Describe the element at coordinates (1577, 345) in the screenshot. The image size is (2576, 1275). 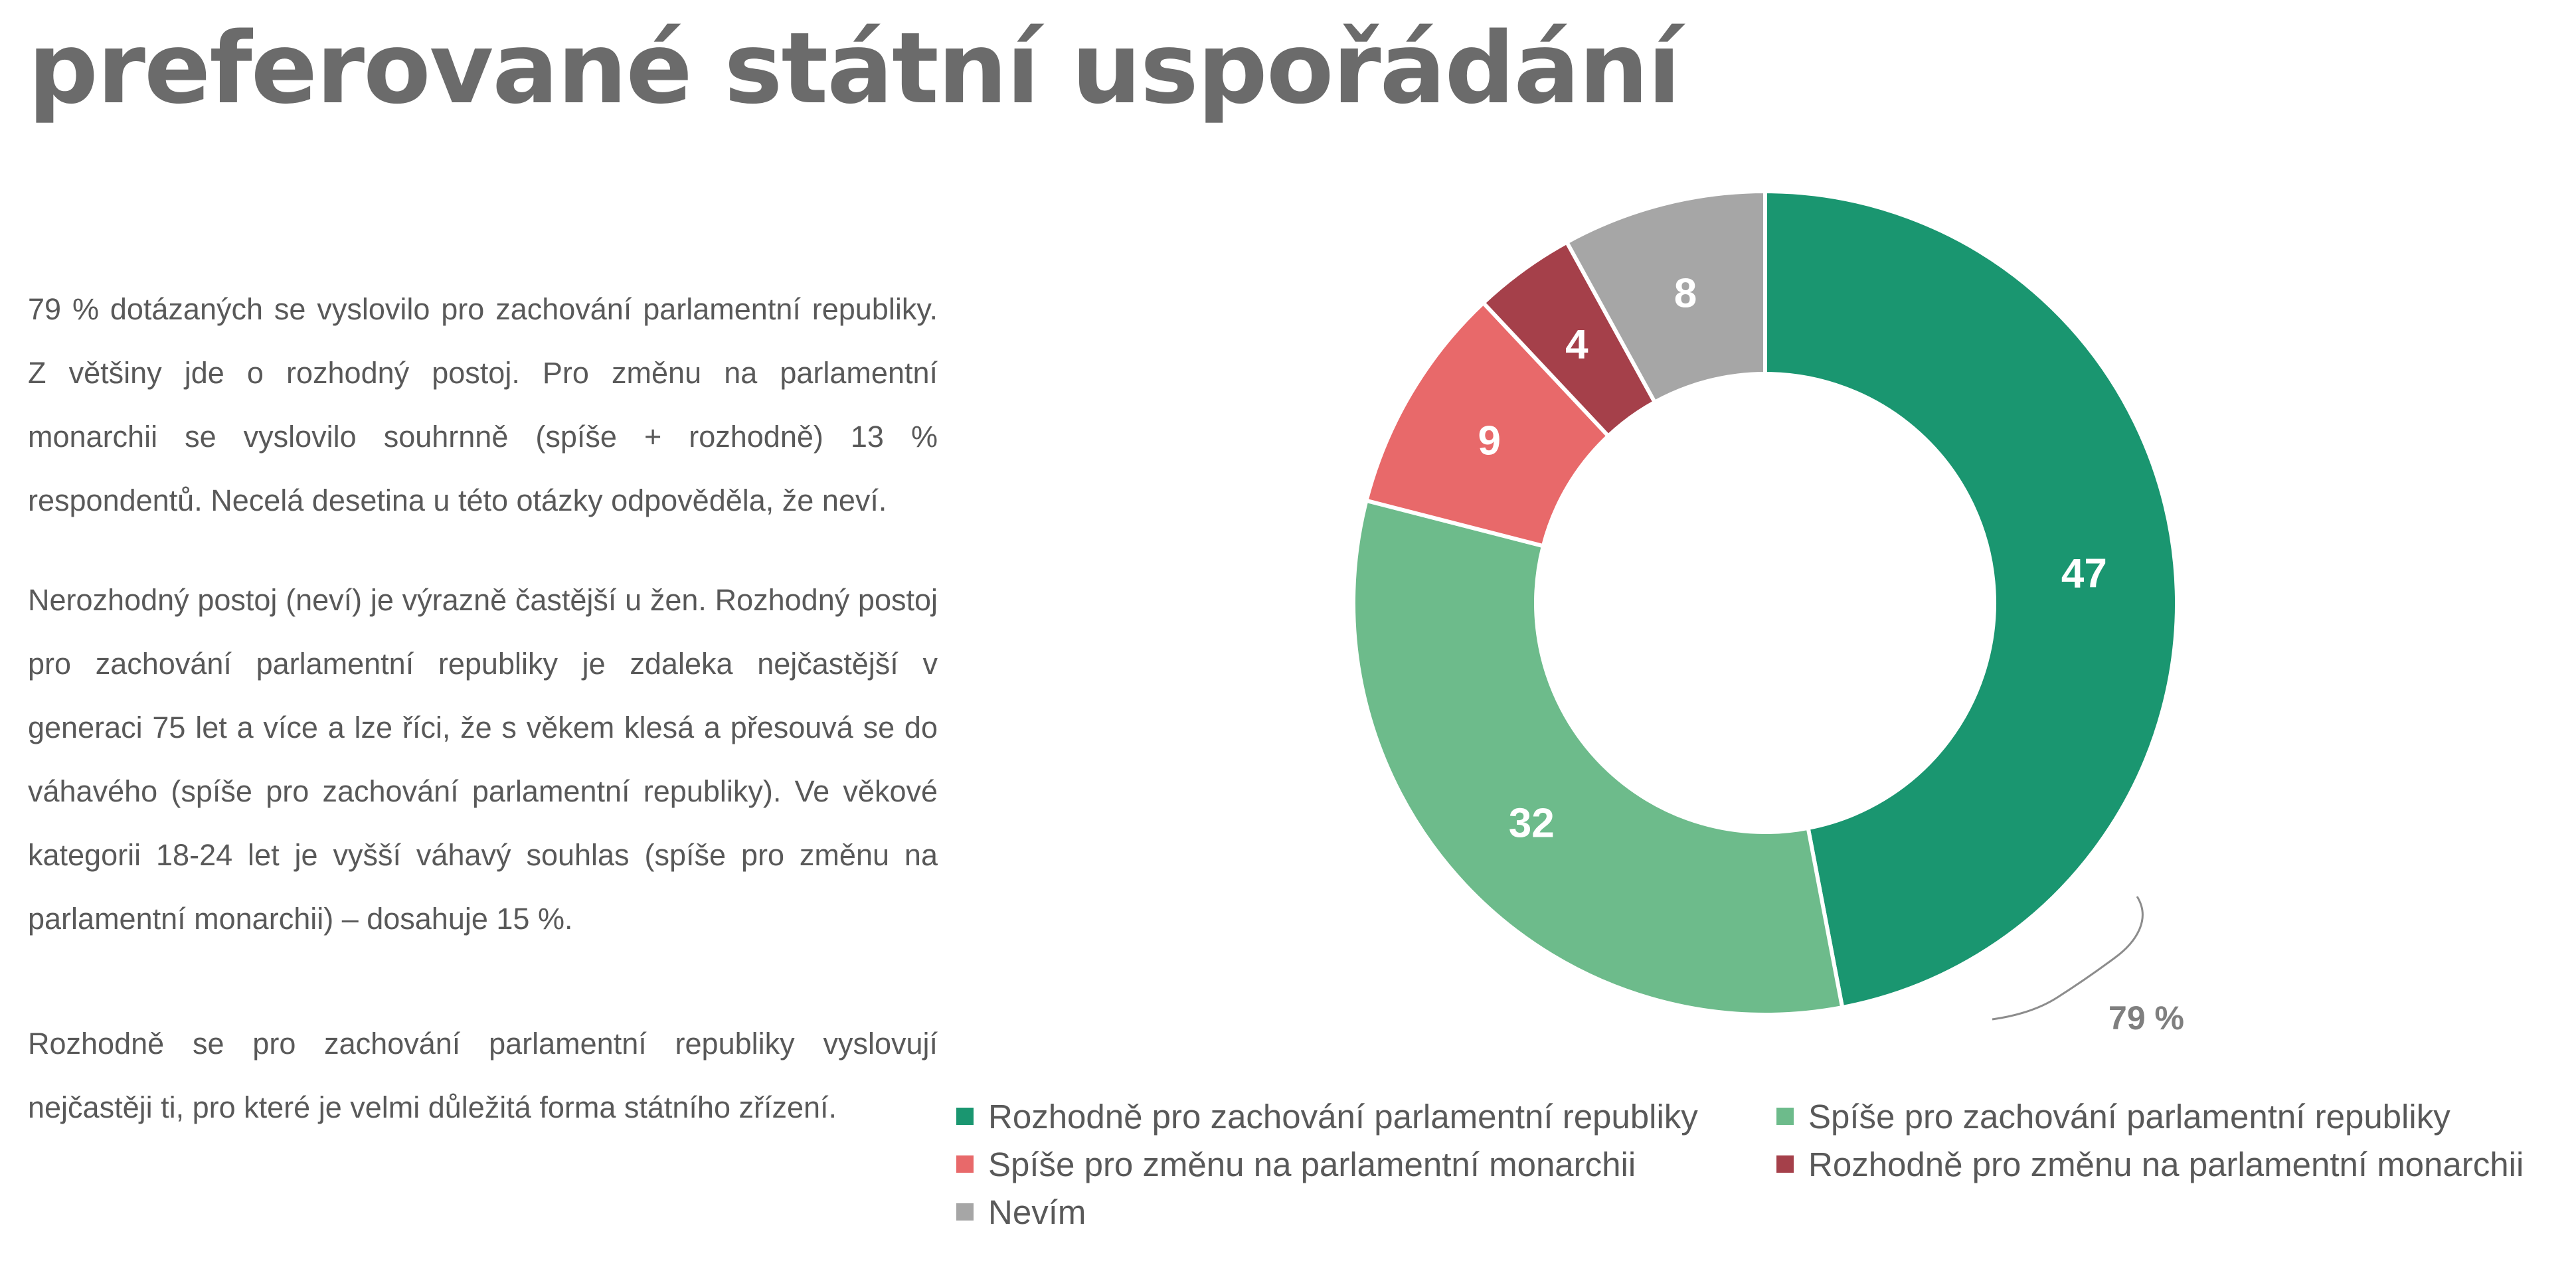
I see `slice-value-label: 4` at that location.